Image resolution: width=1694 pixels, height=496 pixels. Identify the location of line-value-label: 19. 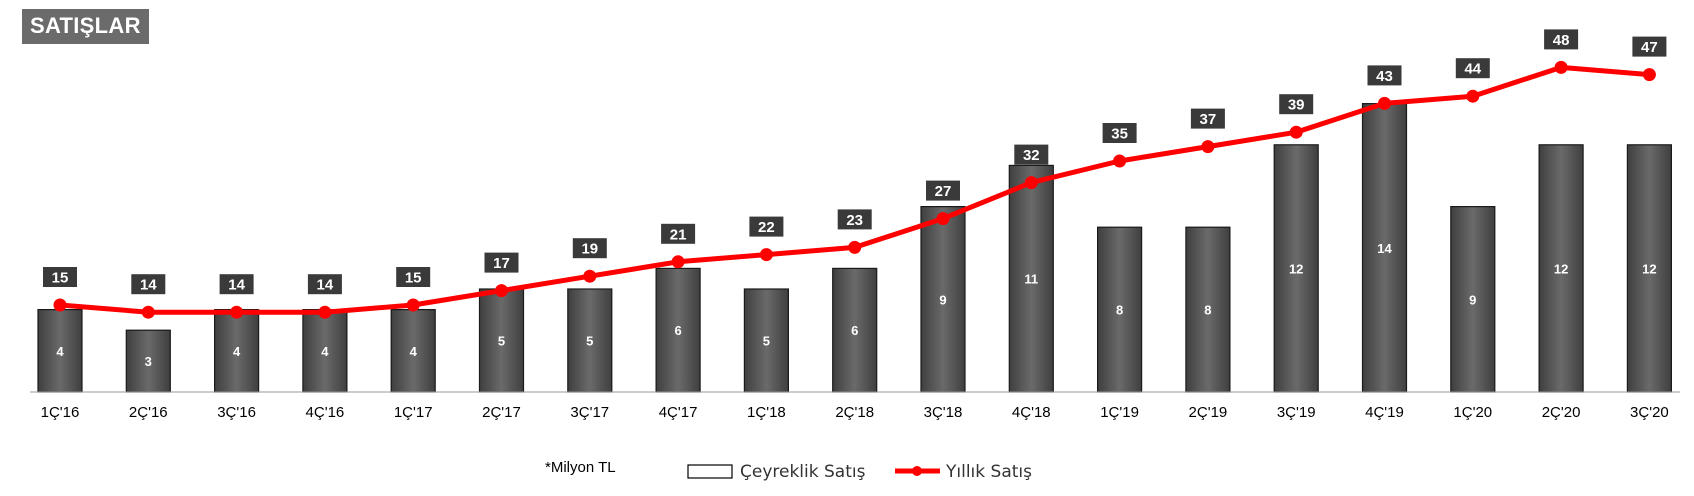
(589, 249).